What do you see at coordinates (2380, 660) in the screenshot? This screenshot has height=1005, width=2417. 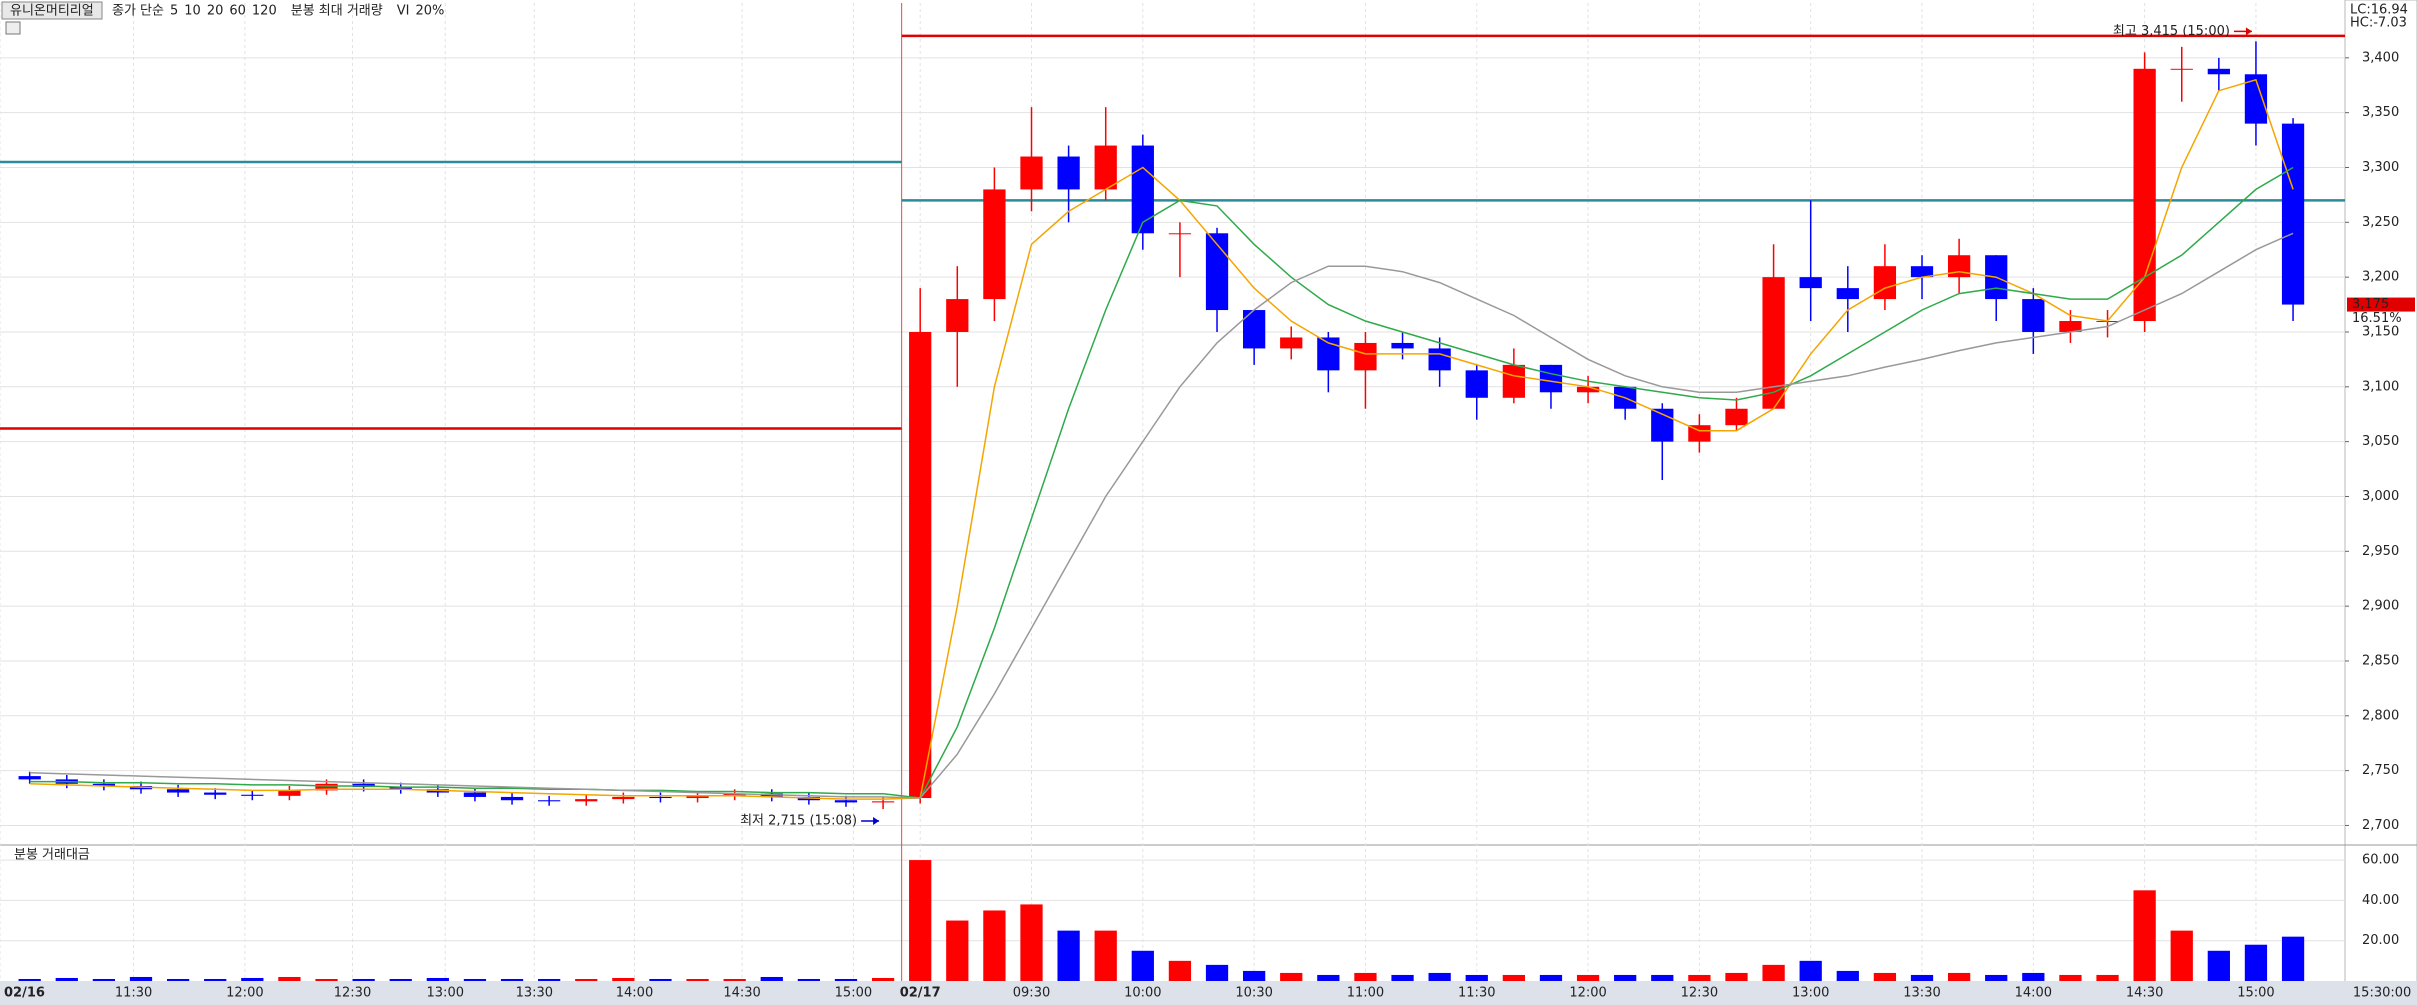 I see `y-tick-label: 2,850` at bounding box center [2380, 660].